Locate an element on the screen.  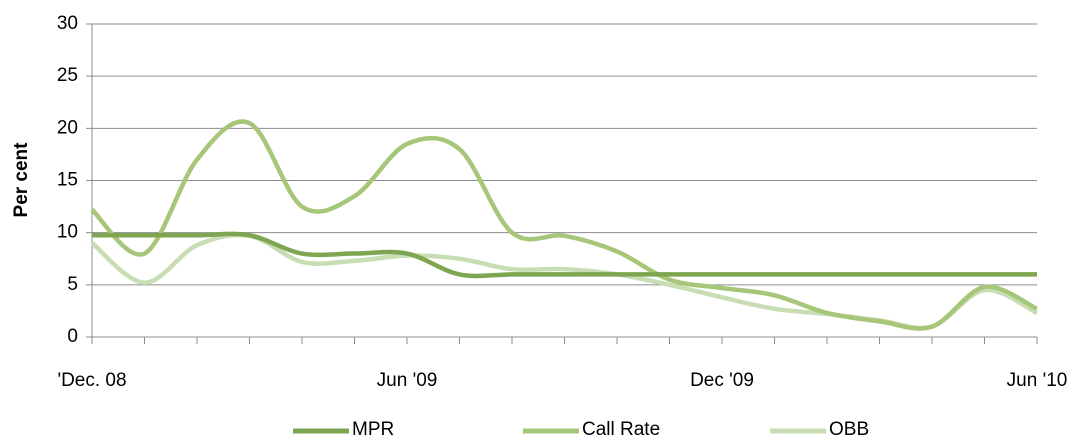
y-tick-label: 0 is located at coordinates (72, 336).